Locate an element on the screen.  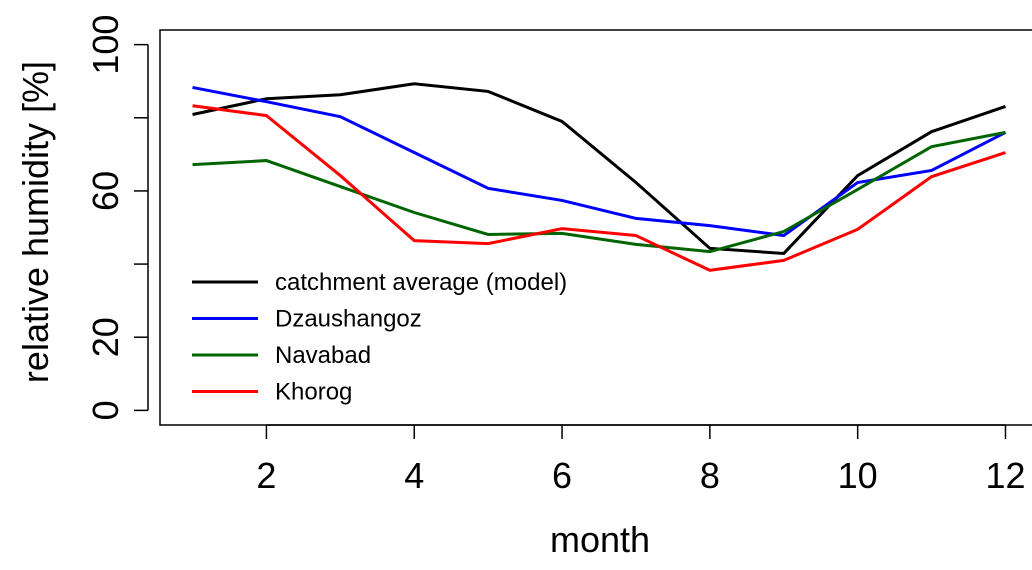
x-tick-label: 12 is located at coordinates (1005, 475).